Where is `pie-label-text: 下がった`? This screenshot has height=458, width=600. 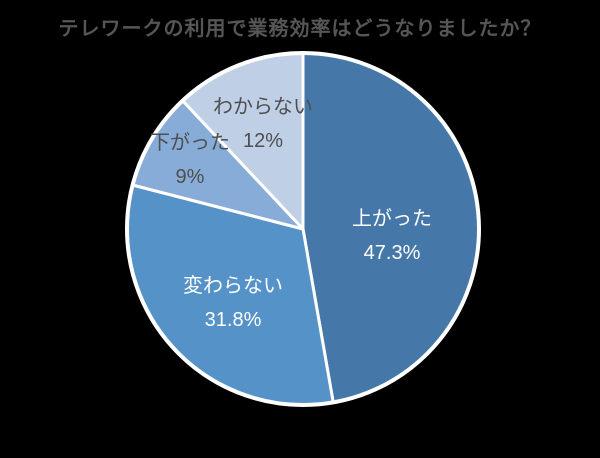 pie-label-text: 下がった is located at coordinates (190, 143).